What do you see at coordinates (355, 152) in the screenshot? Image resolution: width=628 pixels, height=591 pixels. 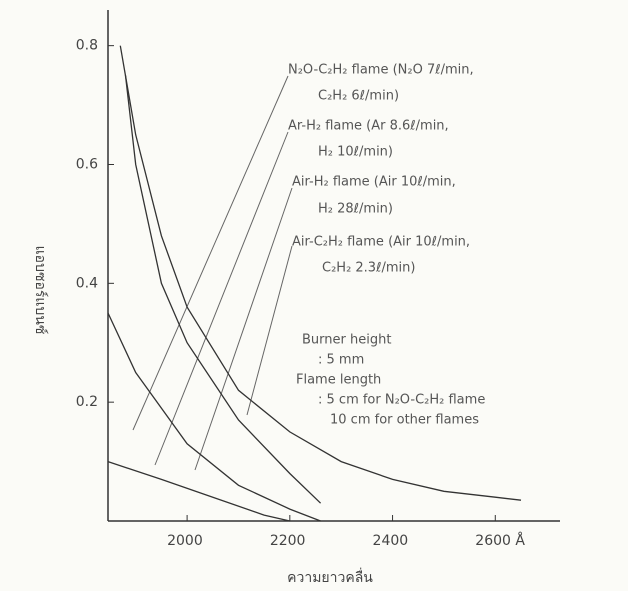 I see `annotation: H₂ 10ℓ/min)` at bounding box center [355, 152].